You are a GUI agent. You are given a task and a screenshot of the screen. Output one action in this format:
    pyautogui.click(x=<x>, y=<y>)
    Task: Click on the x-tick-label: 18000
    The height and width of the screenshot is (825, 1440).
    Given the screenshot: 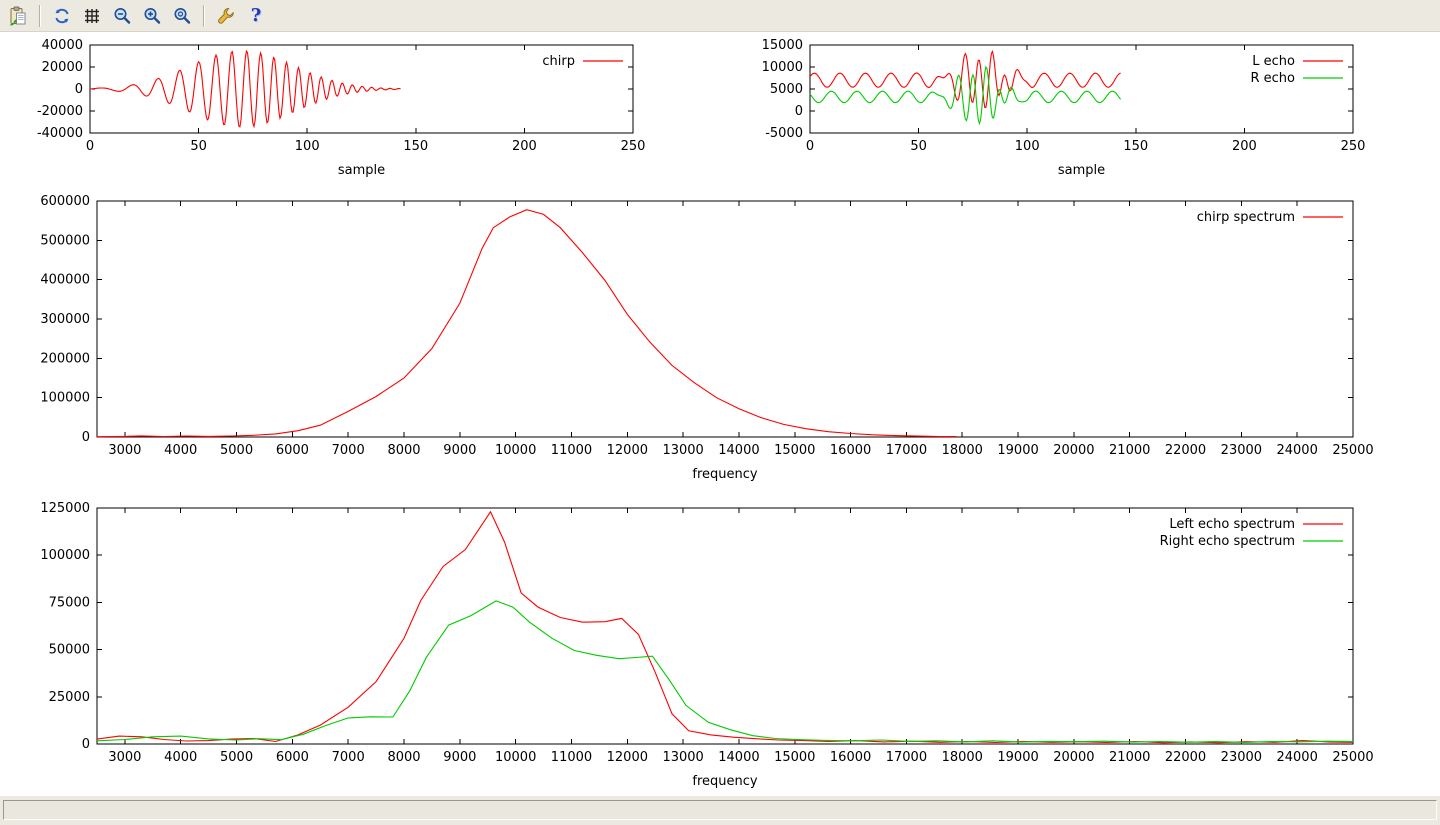 What is the action you would take?
    pyautogui.click(x=962, y=757)
    